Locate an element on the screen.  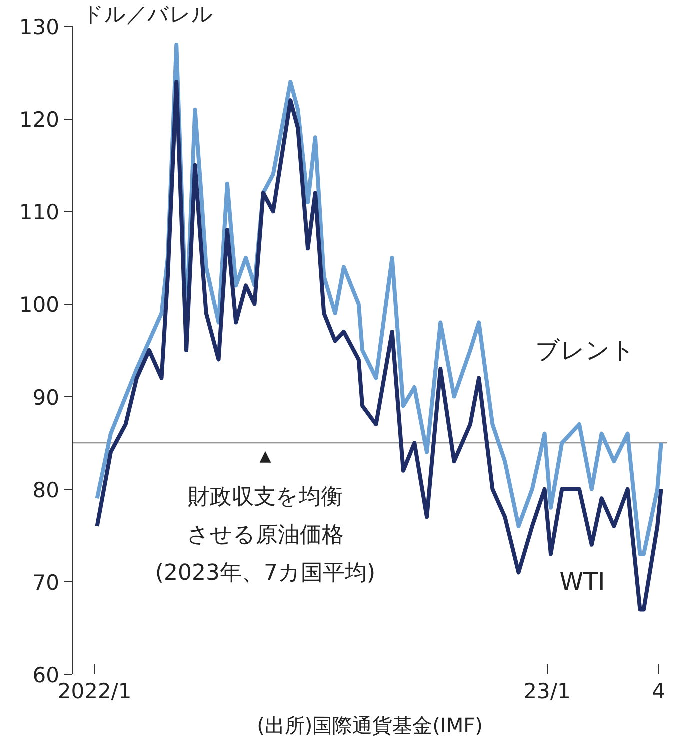
text: (出所)国際通貨基金(IMF) is located at coordinates (370, 726).